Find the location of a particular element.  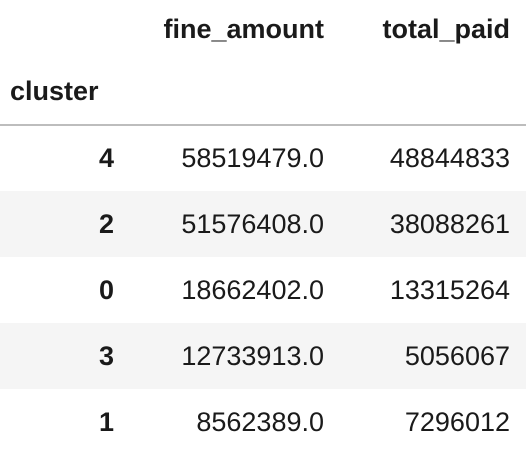

cell-fine-amount: 58519479.0 is located at coordinates (252, 158).